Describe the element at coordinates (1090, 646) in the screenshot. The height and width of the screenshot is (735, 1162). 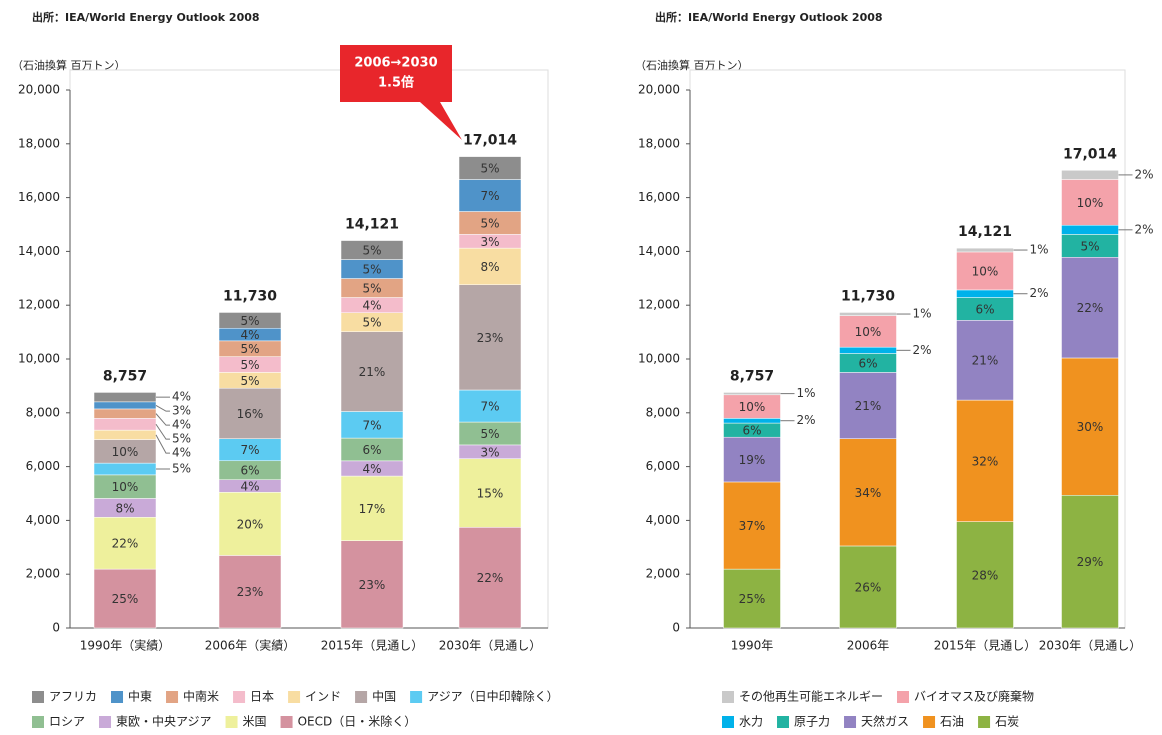
I see `x-tick-label: 2030年（見通し）` at that location.